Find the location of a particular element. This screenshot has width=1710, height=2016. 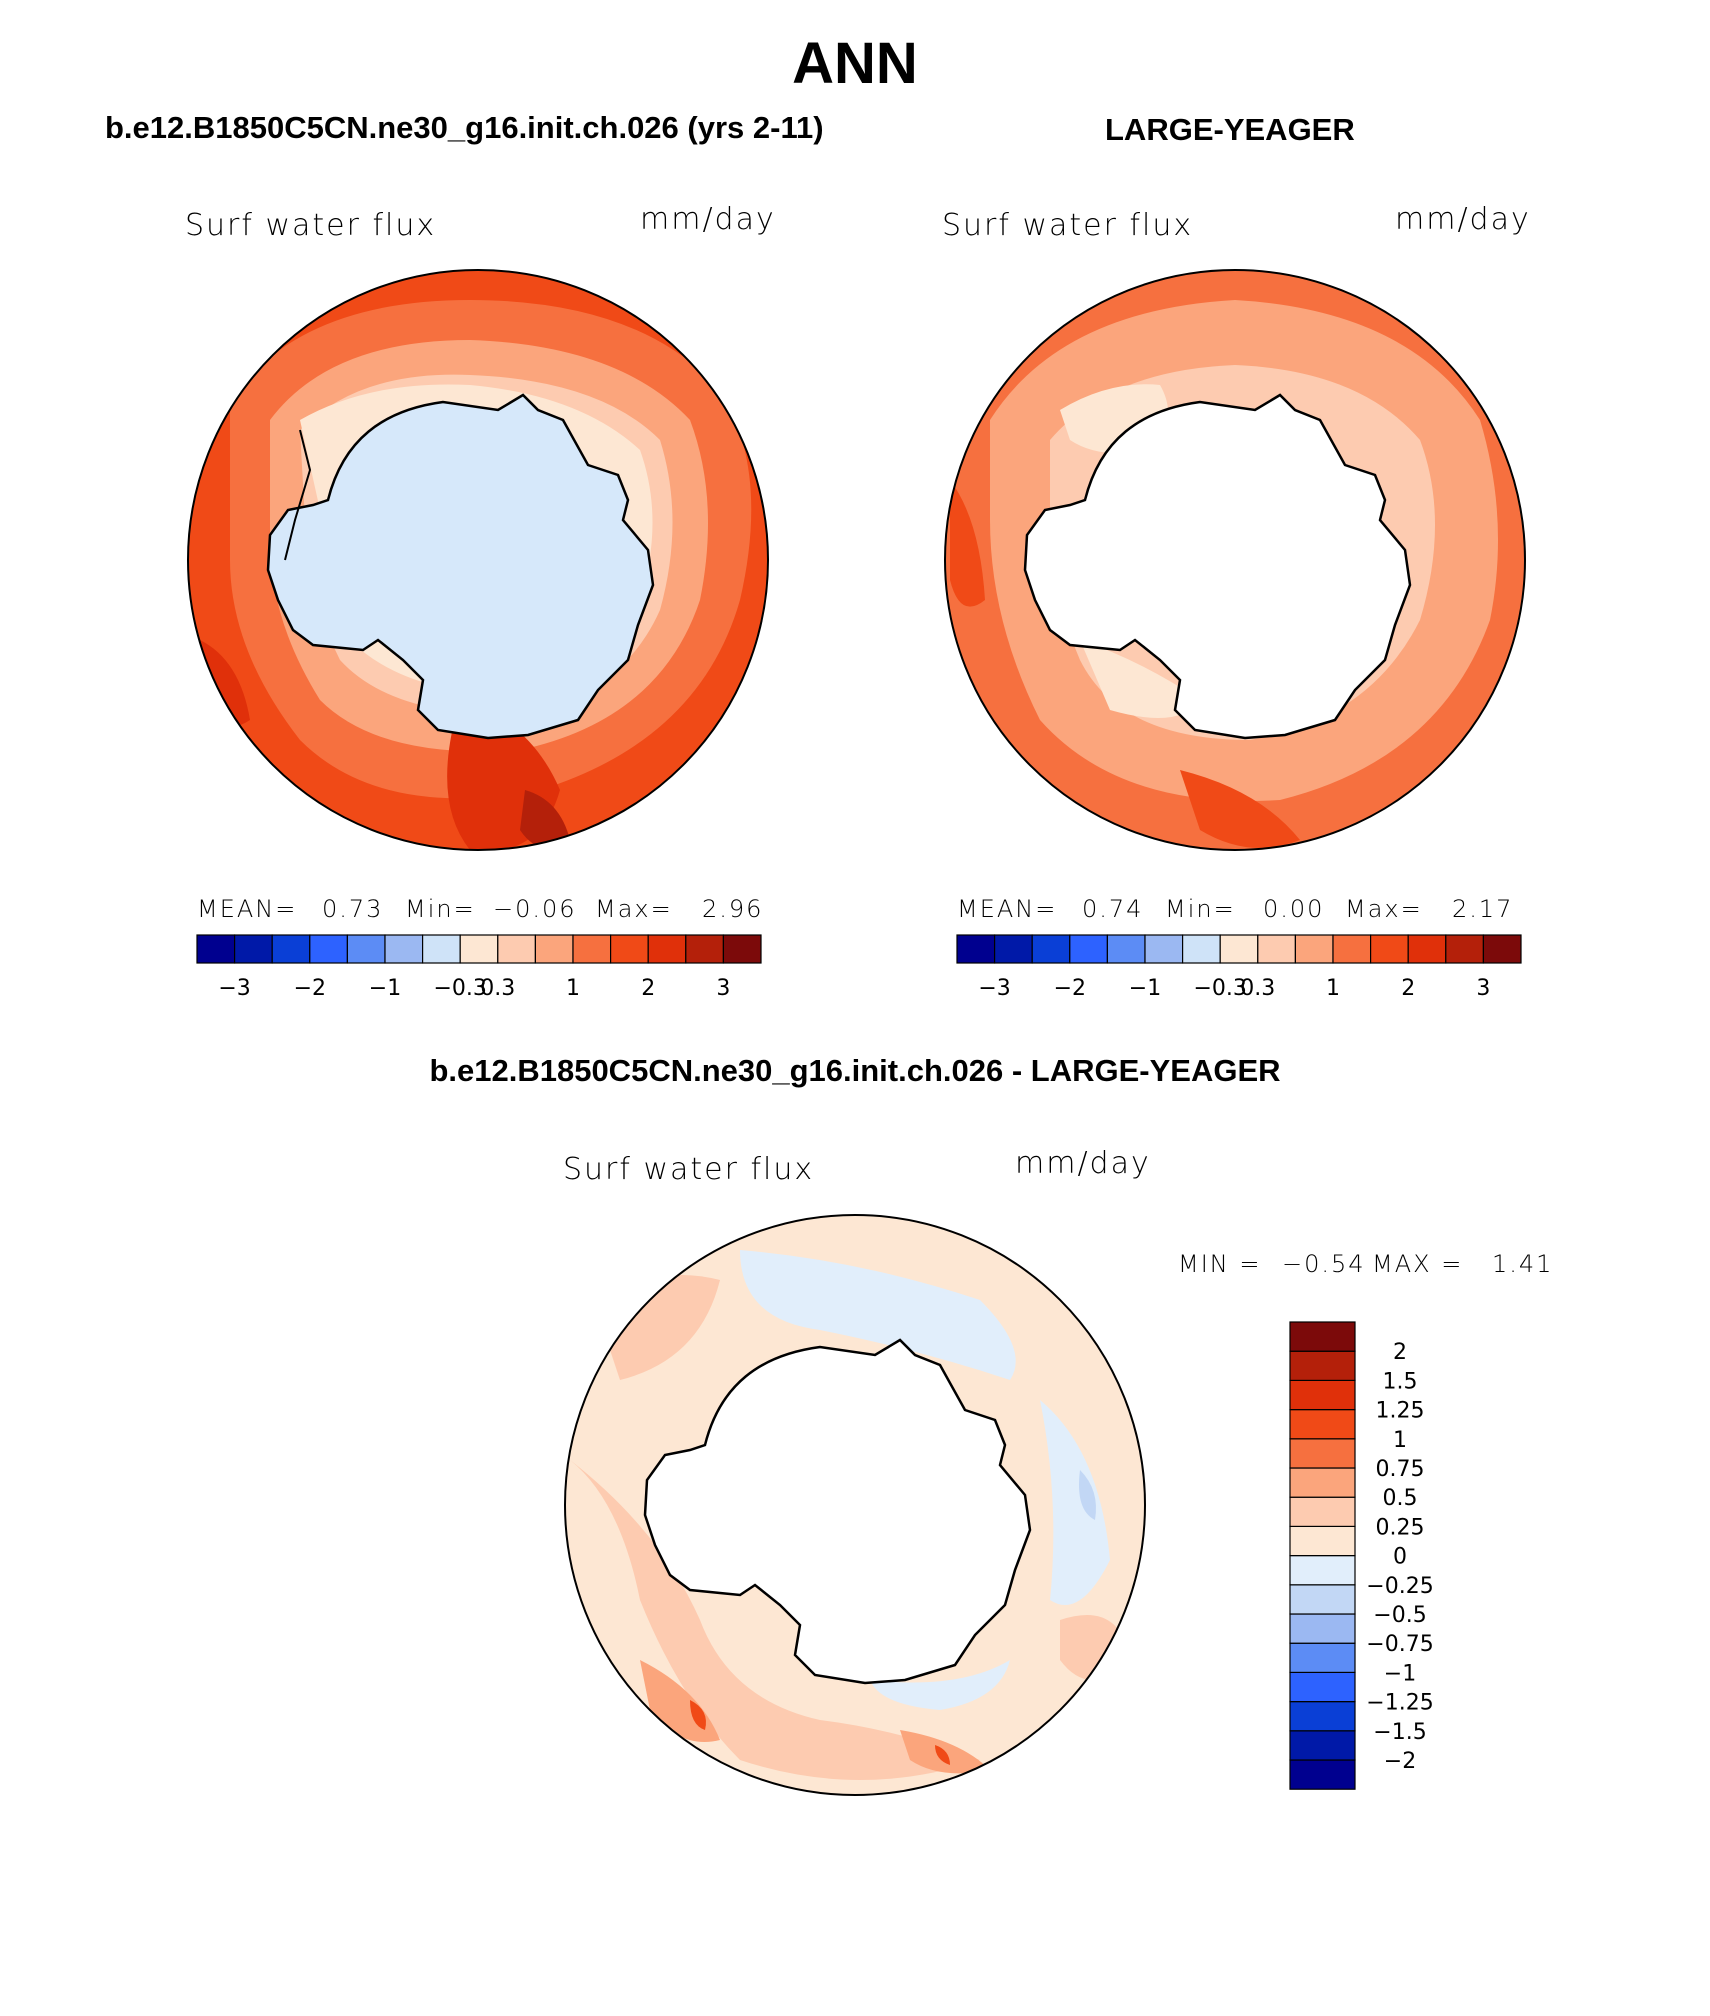

panel1-map-border is located at coordinates (478, 560).